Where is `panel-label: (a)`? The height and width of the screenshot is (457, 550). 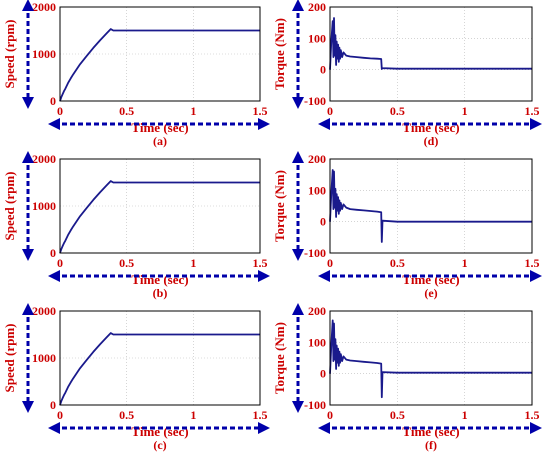 panel-label: (a) is located at coordinates (160, 141).